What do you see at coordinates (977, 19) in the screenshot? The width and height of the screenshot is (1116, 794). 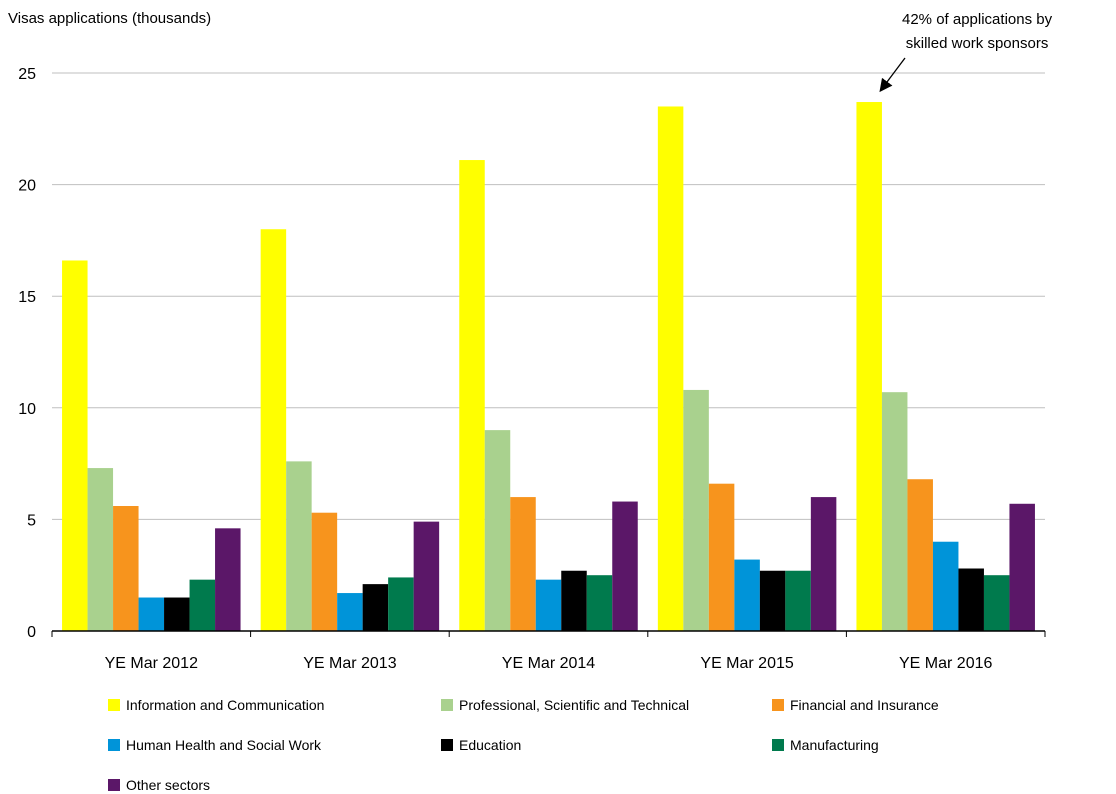 I see `annotation-line-1: 42% of applications by` at bounding box center [977, 19].